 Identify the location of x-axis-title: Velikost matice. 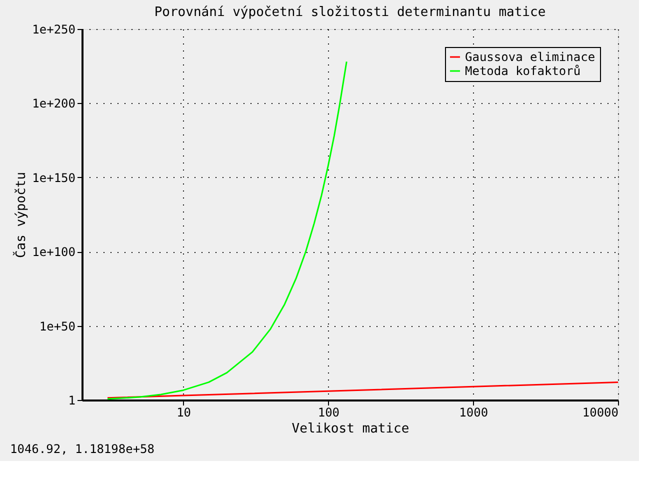
(351, 429).